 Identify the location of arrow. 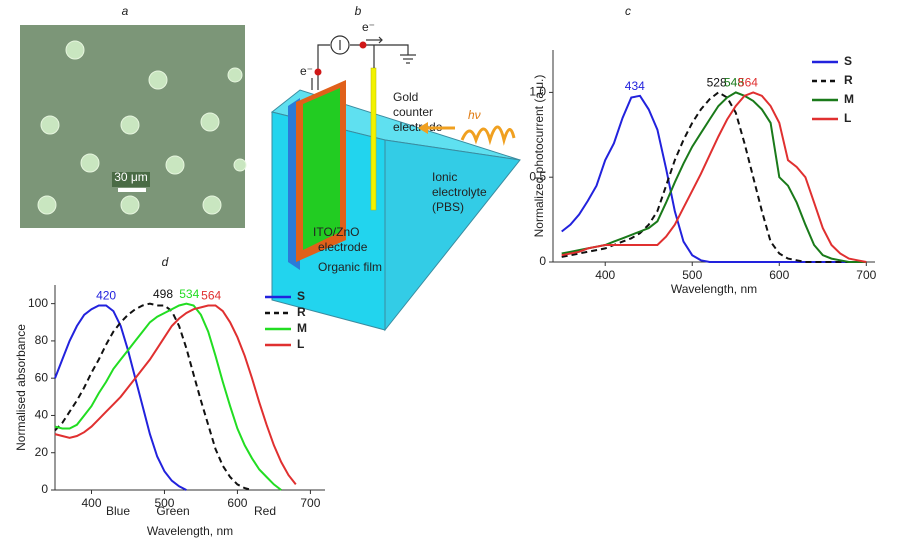
(436, 128).